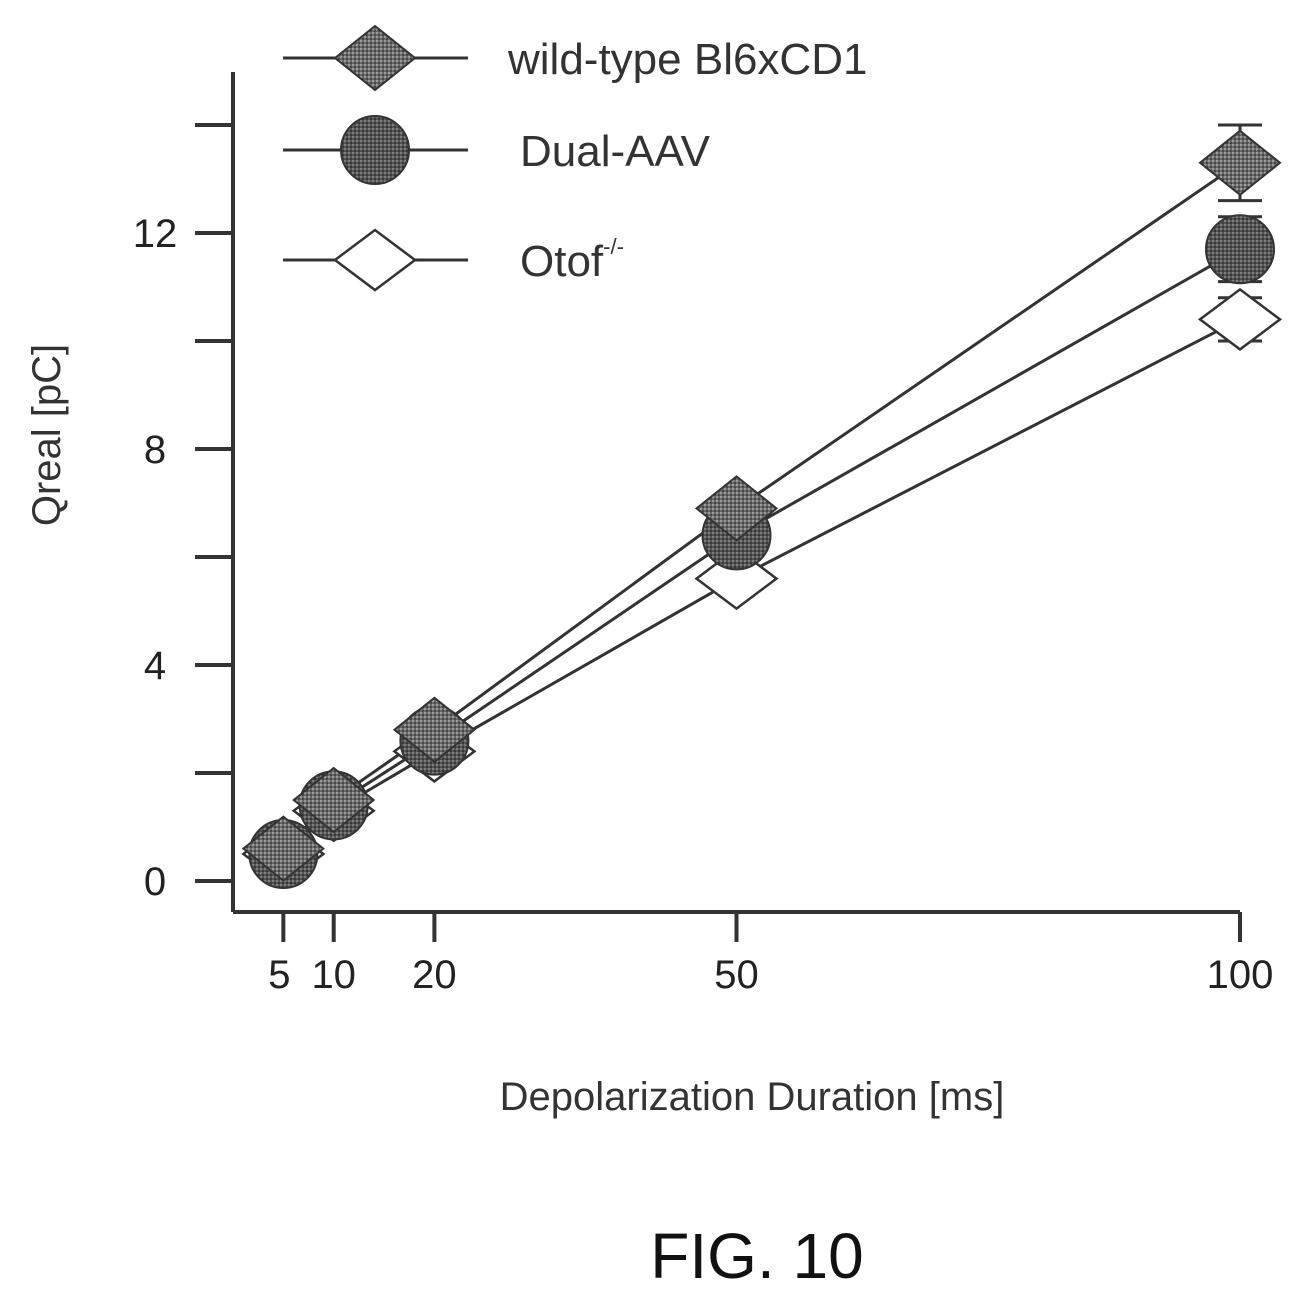  What do you see at coordinates (615, 151) in the screenshot?
I see `legend-label: Dual-AAV` at bounding box center [615, 151].